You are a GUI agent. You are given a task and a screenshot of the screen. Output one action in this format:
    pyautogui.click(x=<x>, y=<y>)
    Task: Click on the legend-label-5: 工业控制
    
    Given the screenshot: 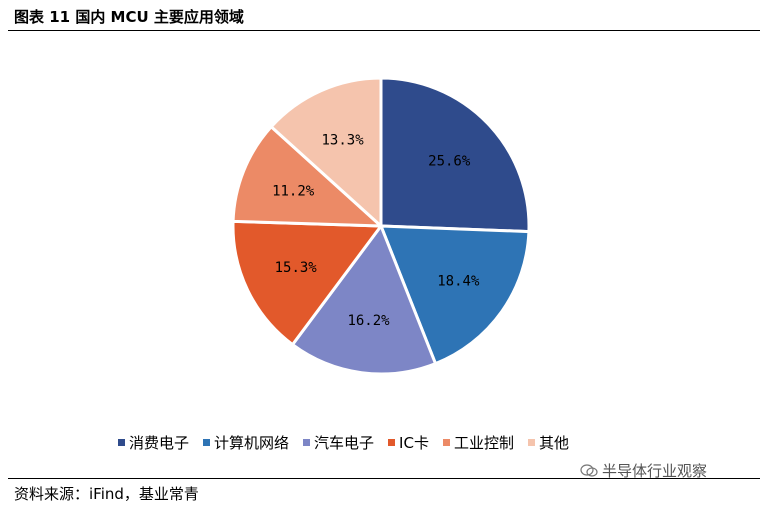 What is the action you would take?
    pyautogui.click(x=483, y=443)
    